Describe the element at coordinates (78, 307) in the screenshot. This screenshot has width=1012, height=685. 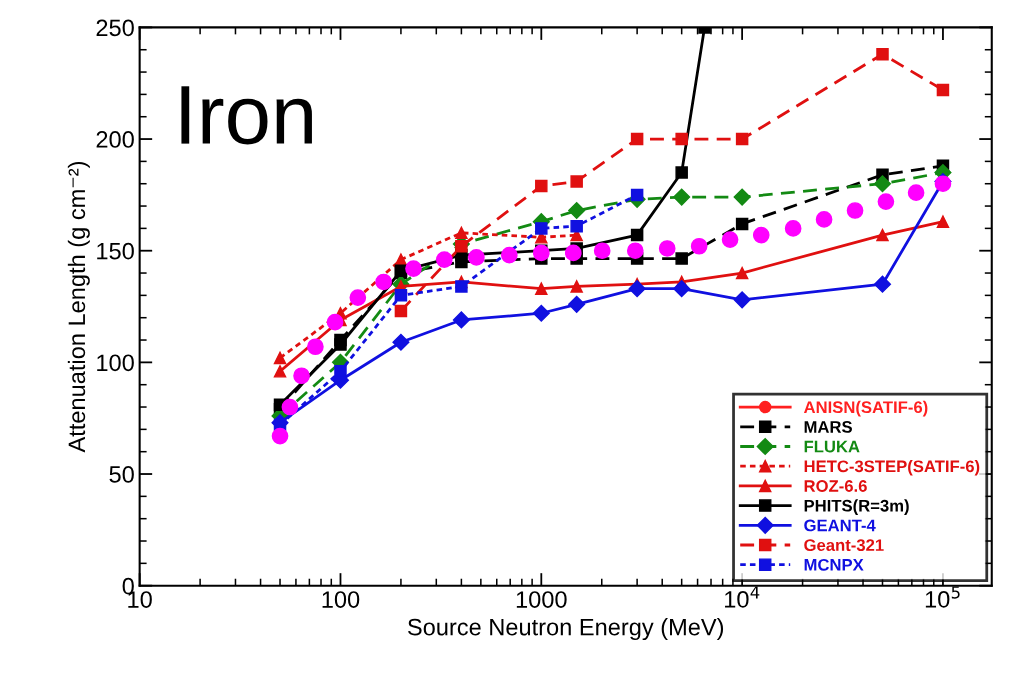
I see `y-axis-title: Attenuation Length (g cm⁻²)` at that location.